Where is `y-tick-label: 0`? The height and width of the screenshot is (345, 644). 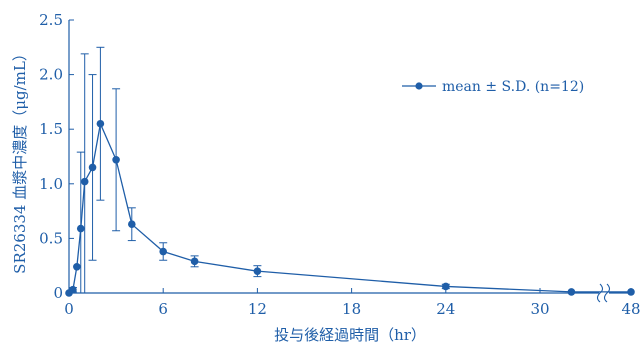 y-tick-label: 0 is located at coordinates (58, 293).